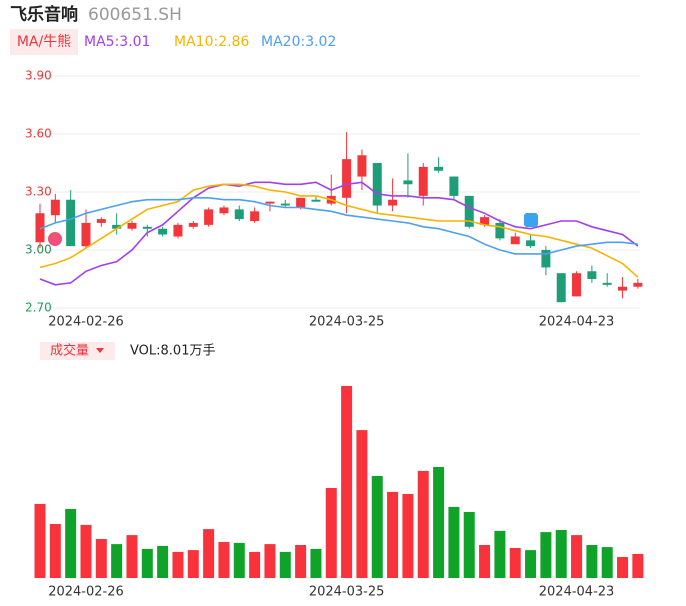  I want to click on ma-button-bg, so click(44, 42).